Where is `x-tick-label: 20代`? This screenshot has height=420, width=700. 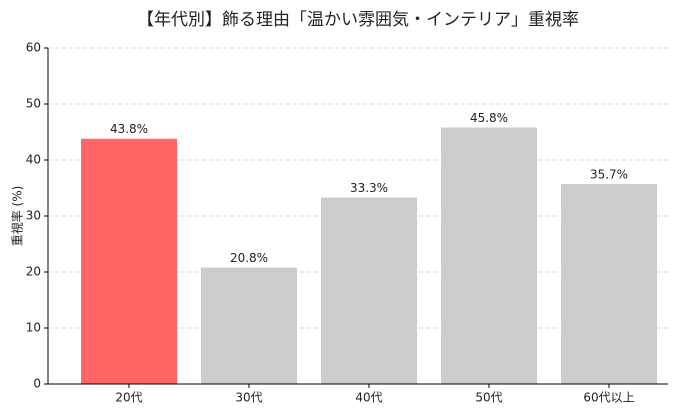
x-tick-label: 20代 is located at coordinates (128, 398).